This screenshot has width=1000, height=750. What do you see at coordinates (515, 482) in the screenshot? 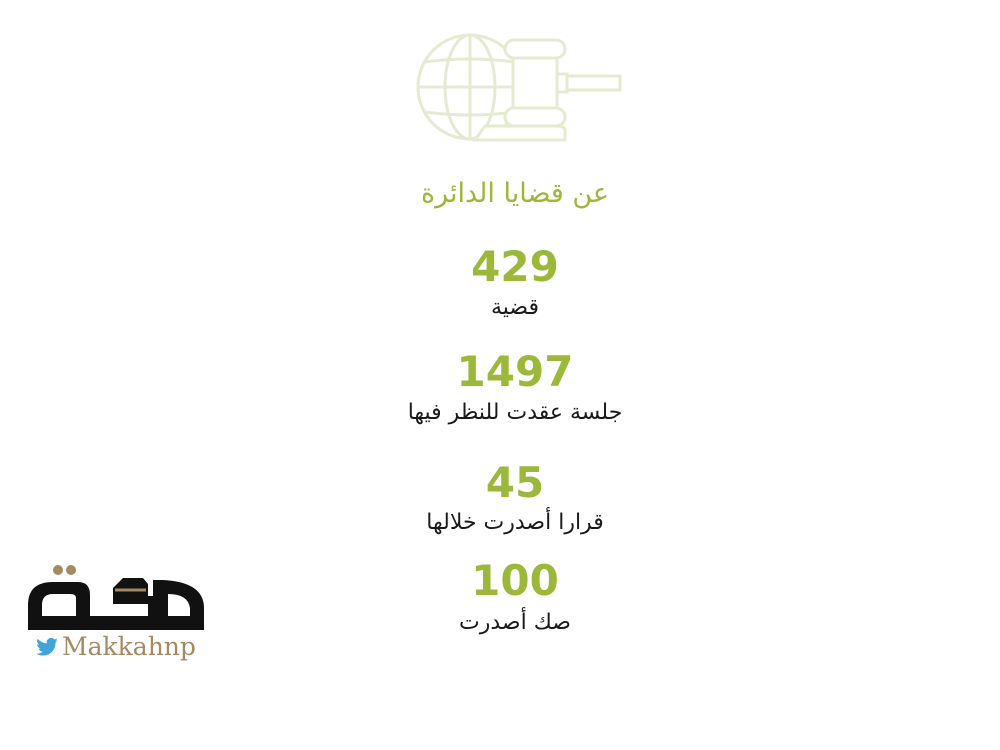
I see `stat-decisions-value: 45` at bounding box center [515, 482].